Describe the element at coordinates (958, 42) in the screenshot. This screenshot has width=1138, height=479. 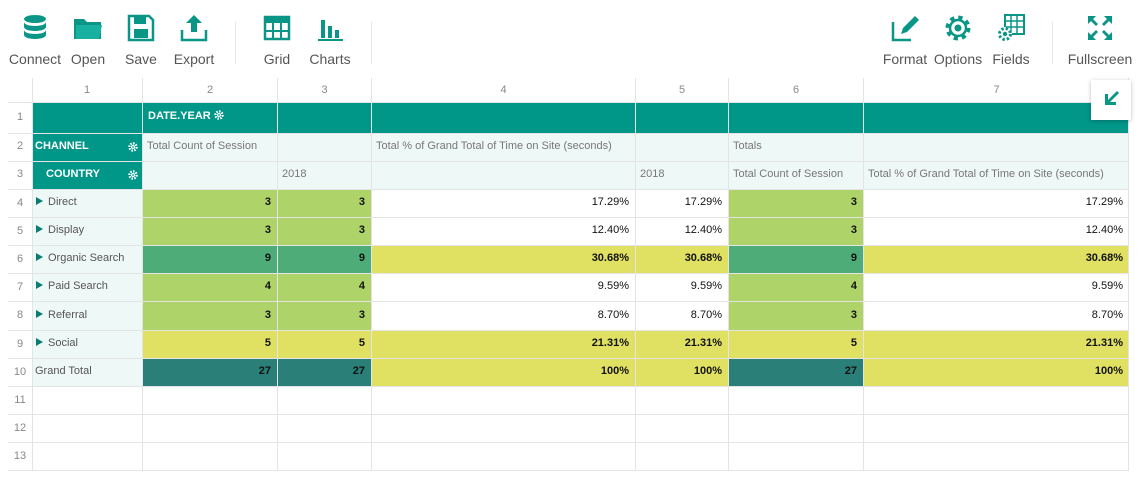
I see `options-button: Options` at that location.